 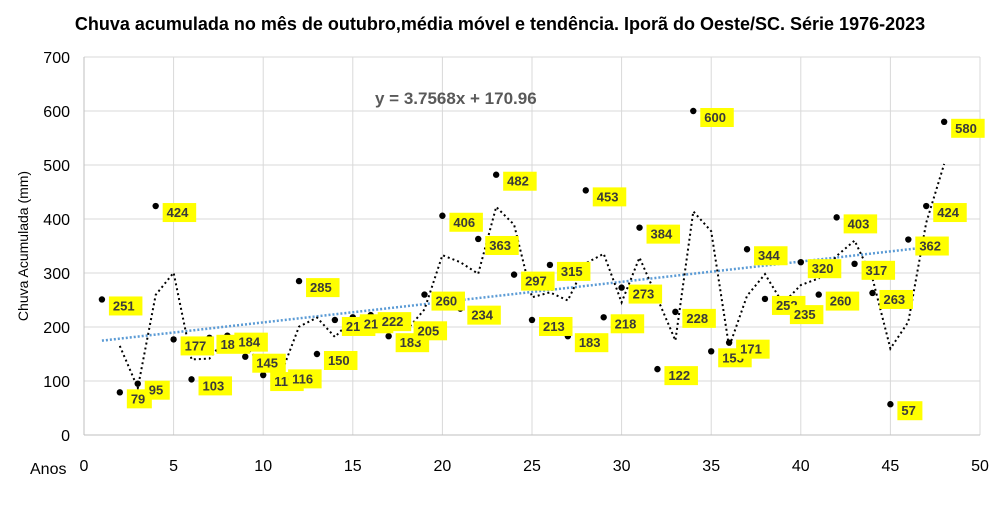 What do you see at coordinates (980, 466) in the screenshot?
I see `x-tick-label: 50` at bounding box center [980, 466].